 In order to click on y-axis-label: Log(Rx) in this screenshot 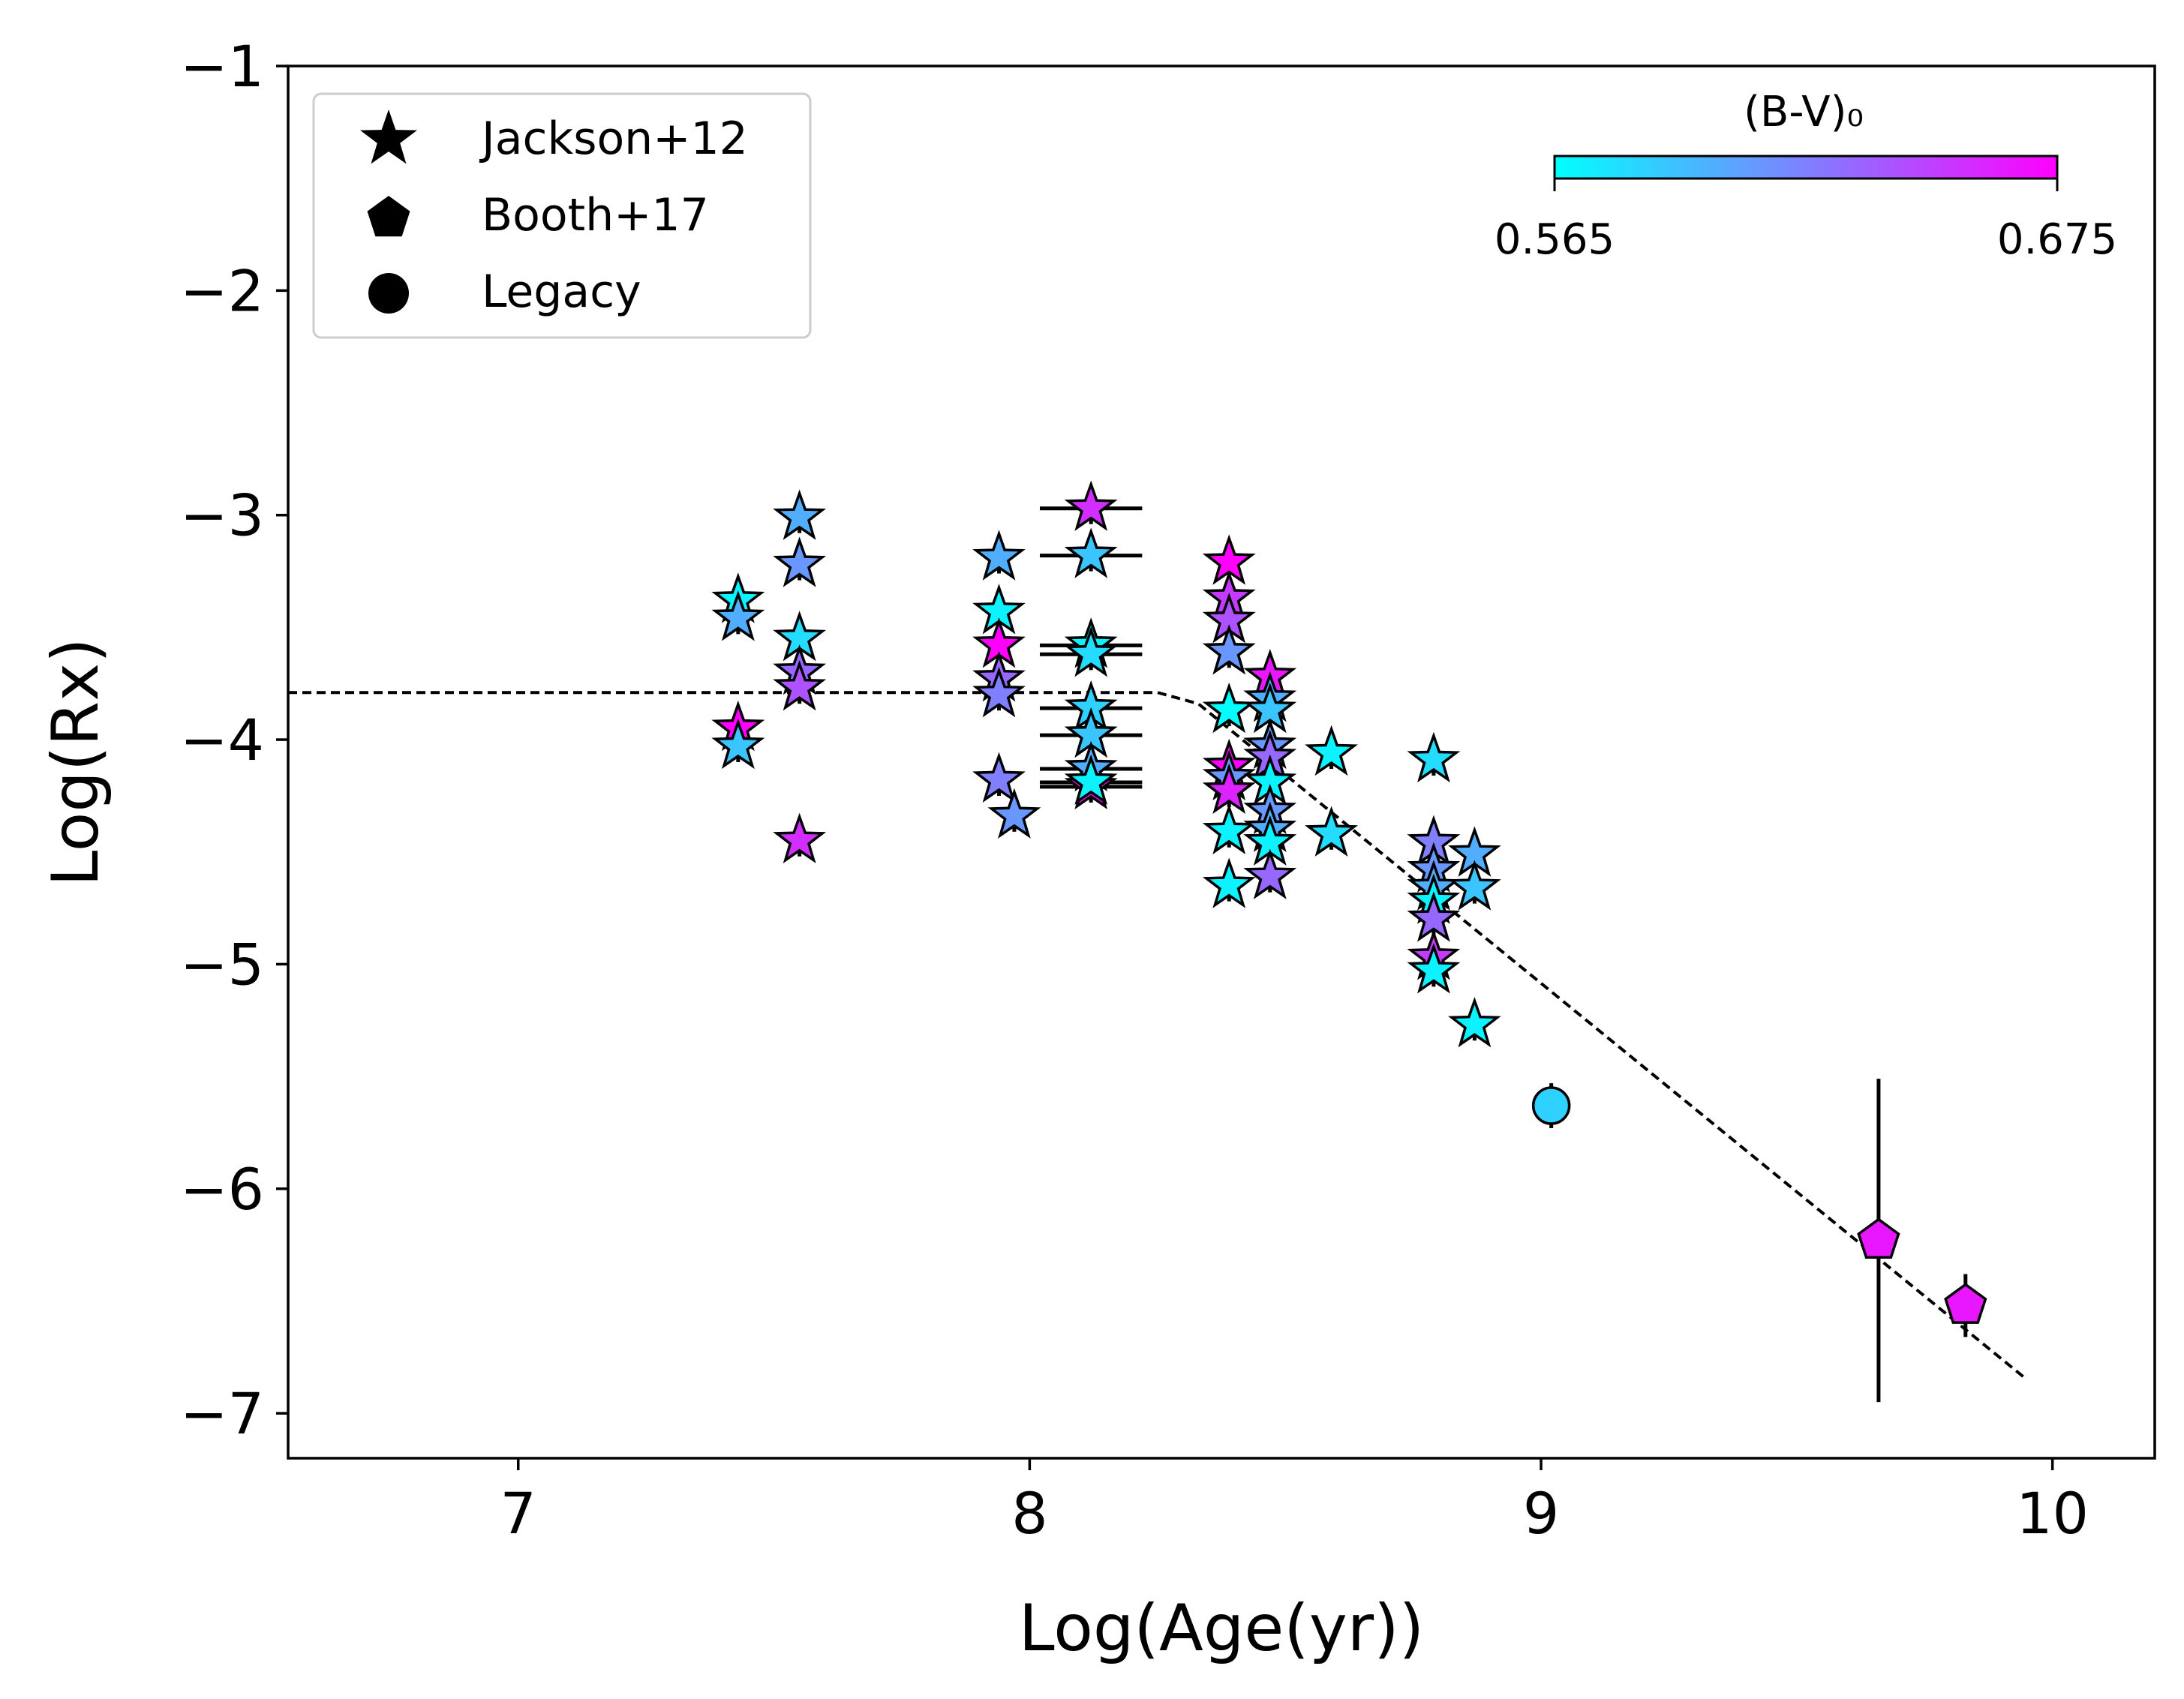, I will do `click(75, 762)`.